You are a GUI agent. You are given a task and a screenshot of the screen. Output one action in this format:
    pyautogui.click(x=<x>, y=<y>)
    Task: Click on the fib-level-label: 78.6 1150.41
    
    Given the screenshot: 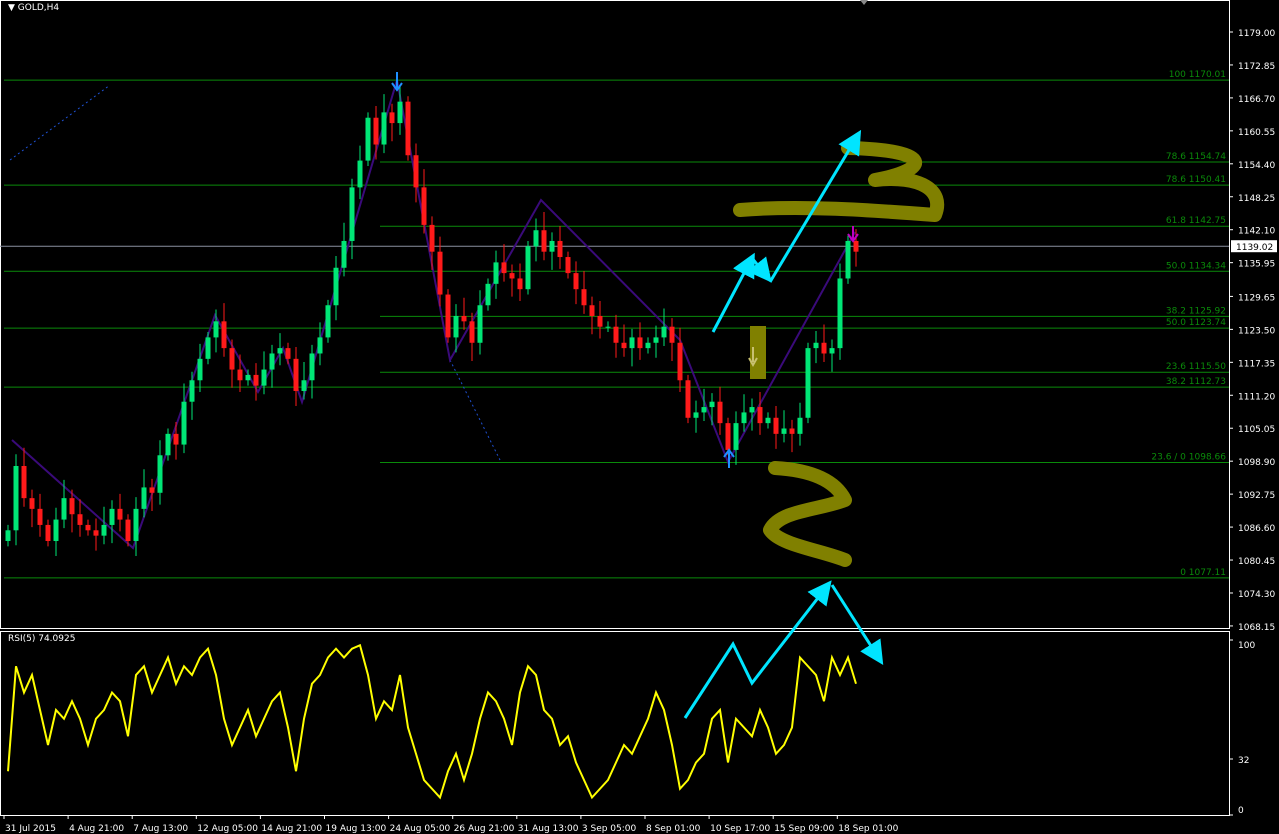 What is the action you would take?
    pyautogui.click(x=1196, y=180)
    